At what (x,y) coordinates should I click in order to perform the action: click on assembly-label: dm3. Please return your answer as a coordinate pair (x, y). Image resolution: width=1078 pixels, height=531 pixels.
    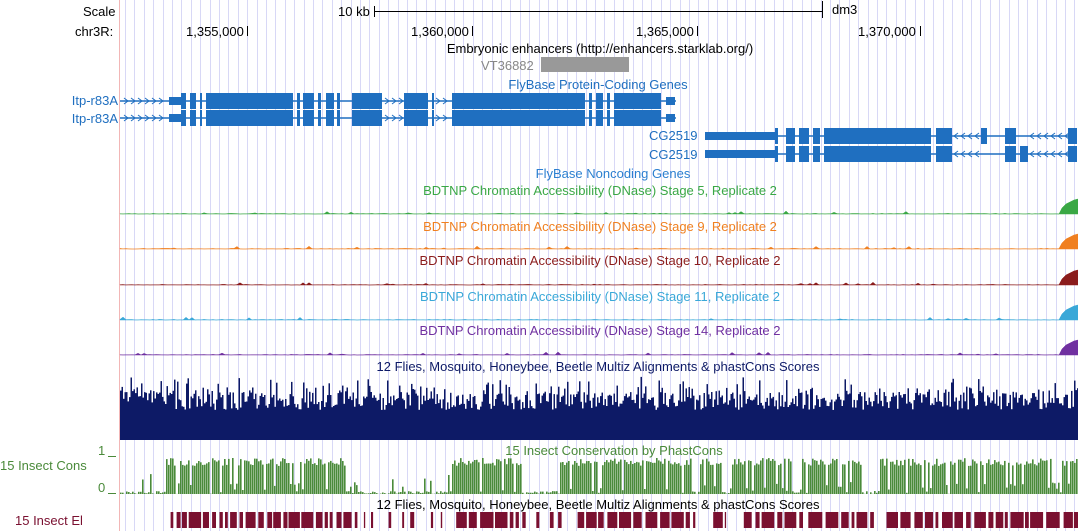
    Looking at the image, I should click on (845, 9).